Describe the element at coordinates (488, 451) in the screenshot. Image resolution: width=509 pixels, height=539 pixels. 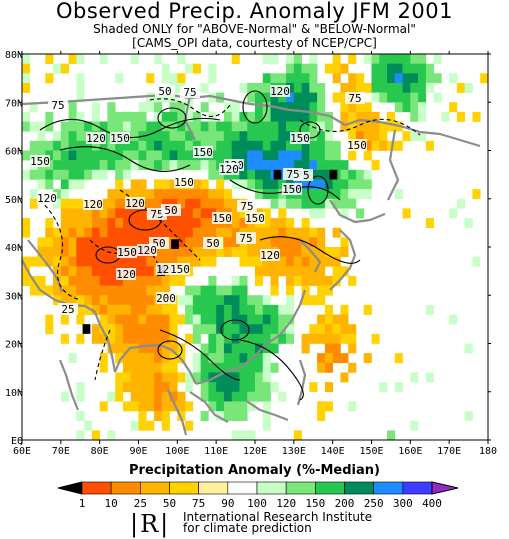
I see `lon-label: 180` at that location.